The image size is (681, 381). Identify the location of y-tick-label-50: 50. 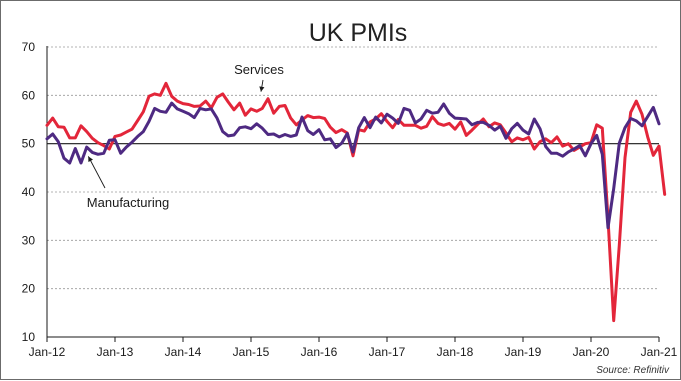
(29, 144).